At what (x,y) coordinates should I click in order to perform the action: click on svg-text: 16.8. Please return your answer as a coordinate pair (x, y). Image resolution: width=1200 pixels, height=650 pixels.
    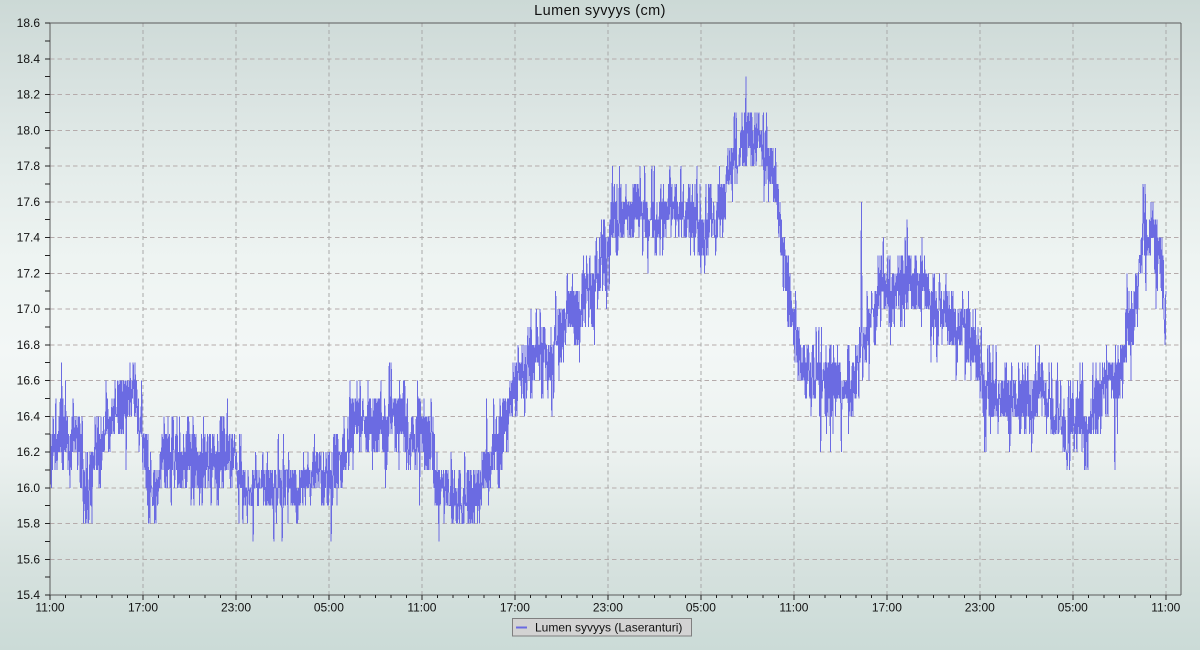
    Looking at the image, I should click on (29, 345).